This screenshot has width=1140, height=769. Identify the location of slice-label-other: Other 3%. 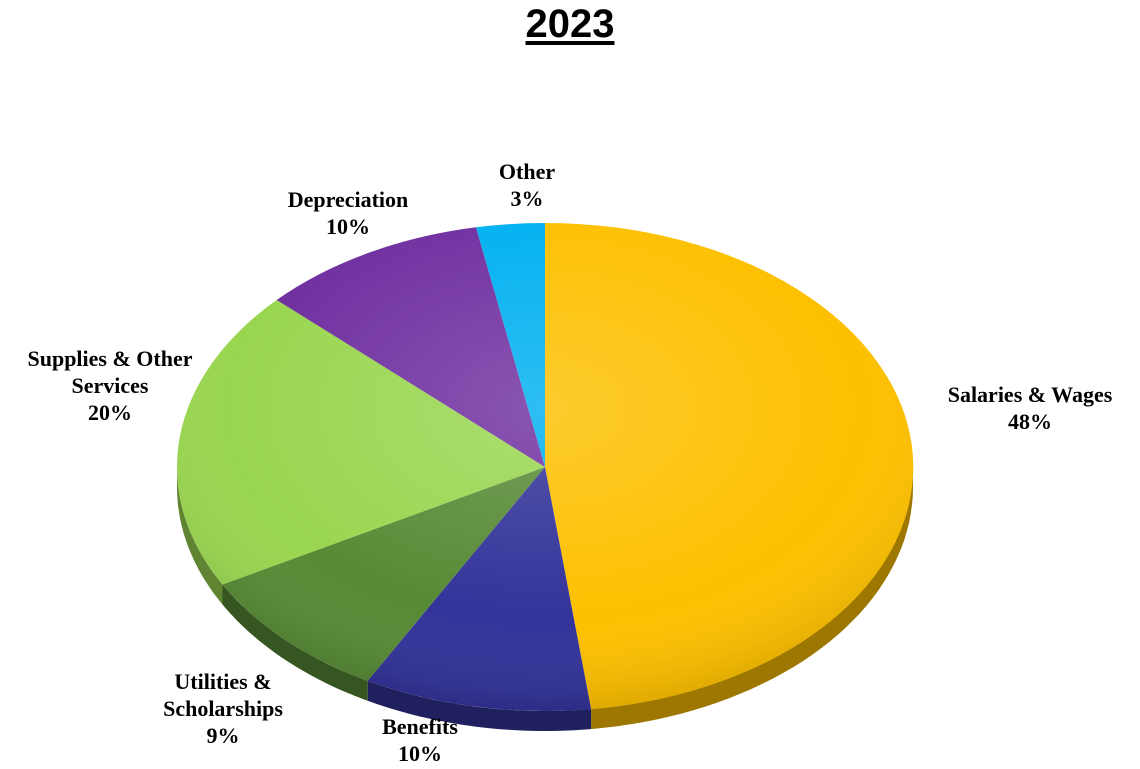
(527, 185).